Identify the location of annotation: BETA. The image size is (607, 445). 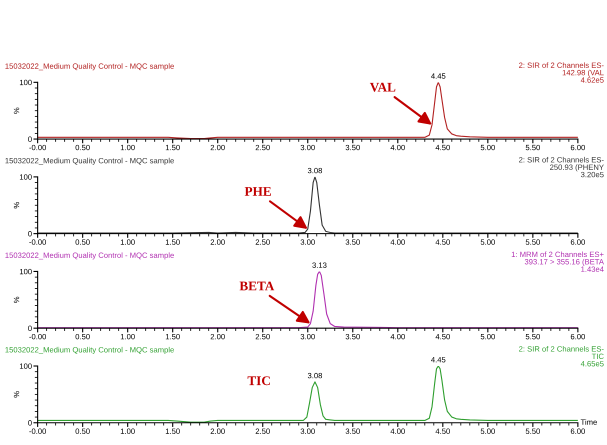
(257, 286).